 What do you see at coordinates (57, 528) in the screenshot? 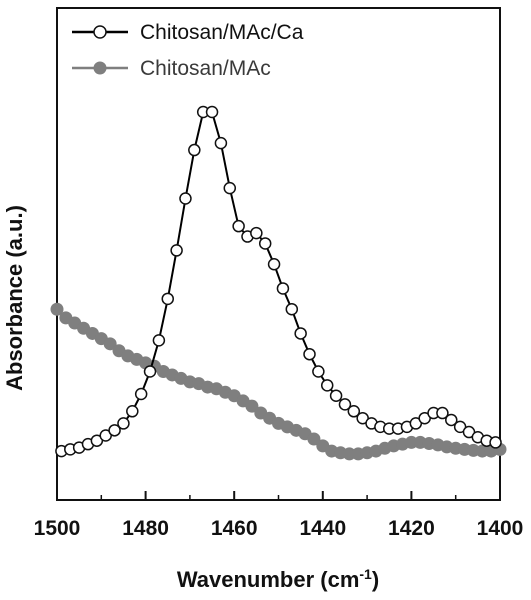
I see `x-tick-label: 1500` at bounding box center [57, 528].